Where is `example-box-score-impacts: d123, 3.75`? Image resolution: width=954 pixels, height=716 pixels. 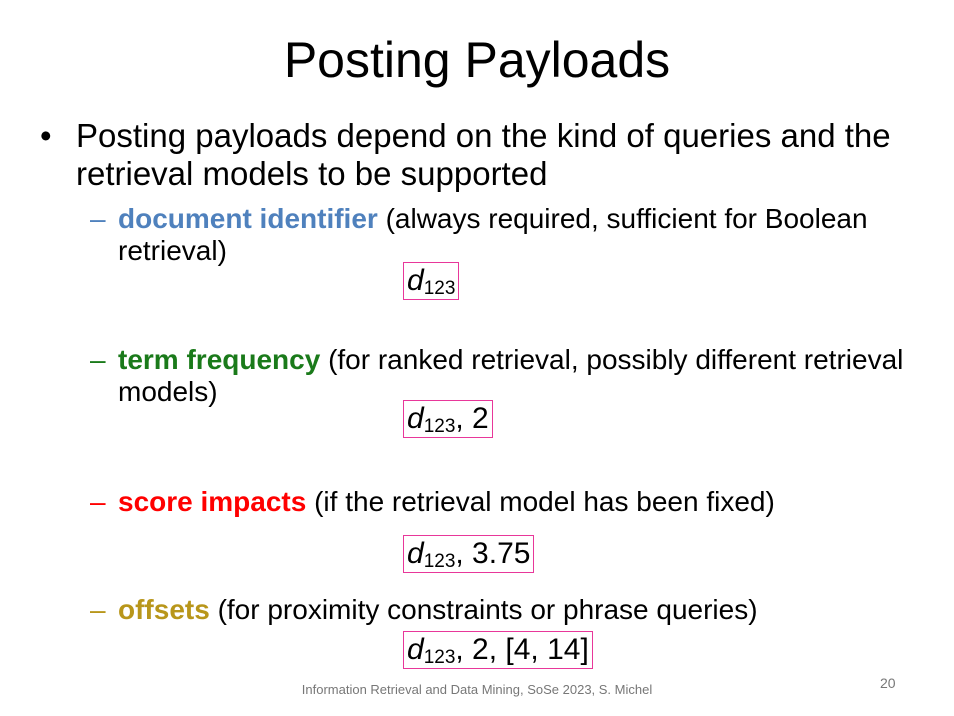 example-box-score-impacts: d123, 3.75 is located at coordinates (469, 554).